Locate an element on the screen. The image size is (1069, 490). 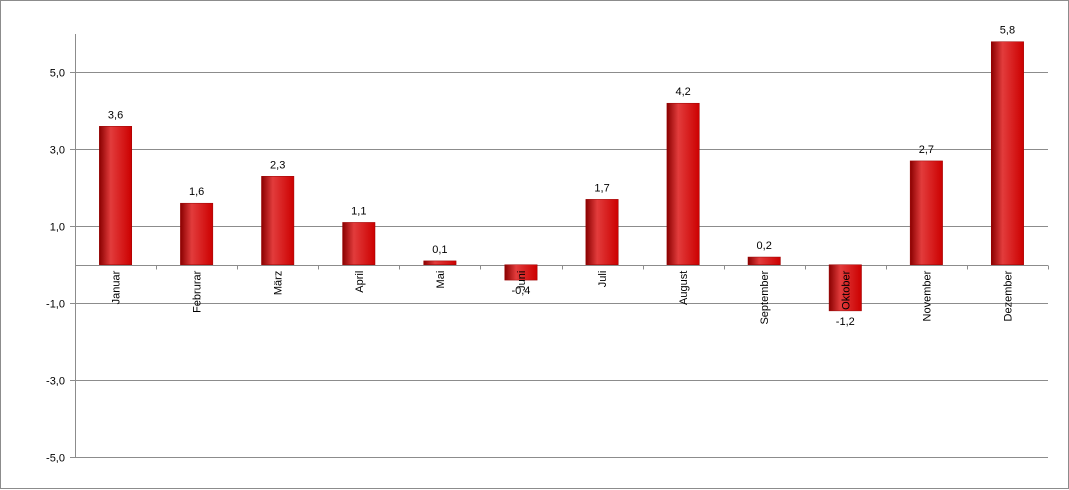
category-label: April is located at coordinates (360, 282).